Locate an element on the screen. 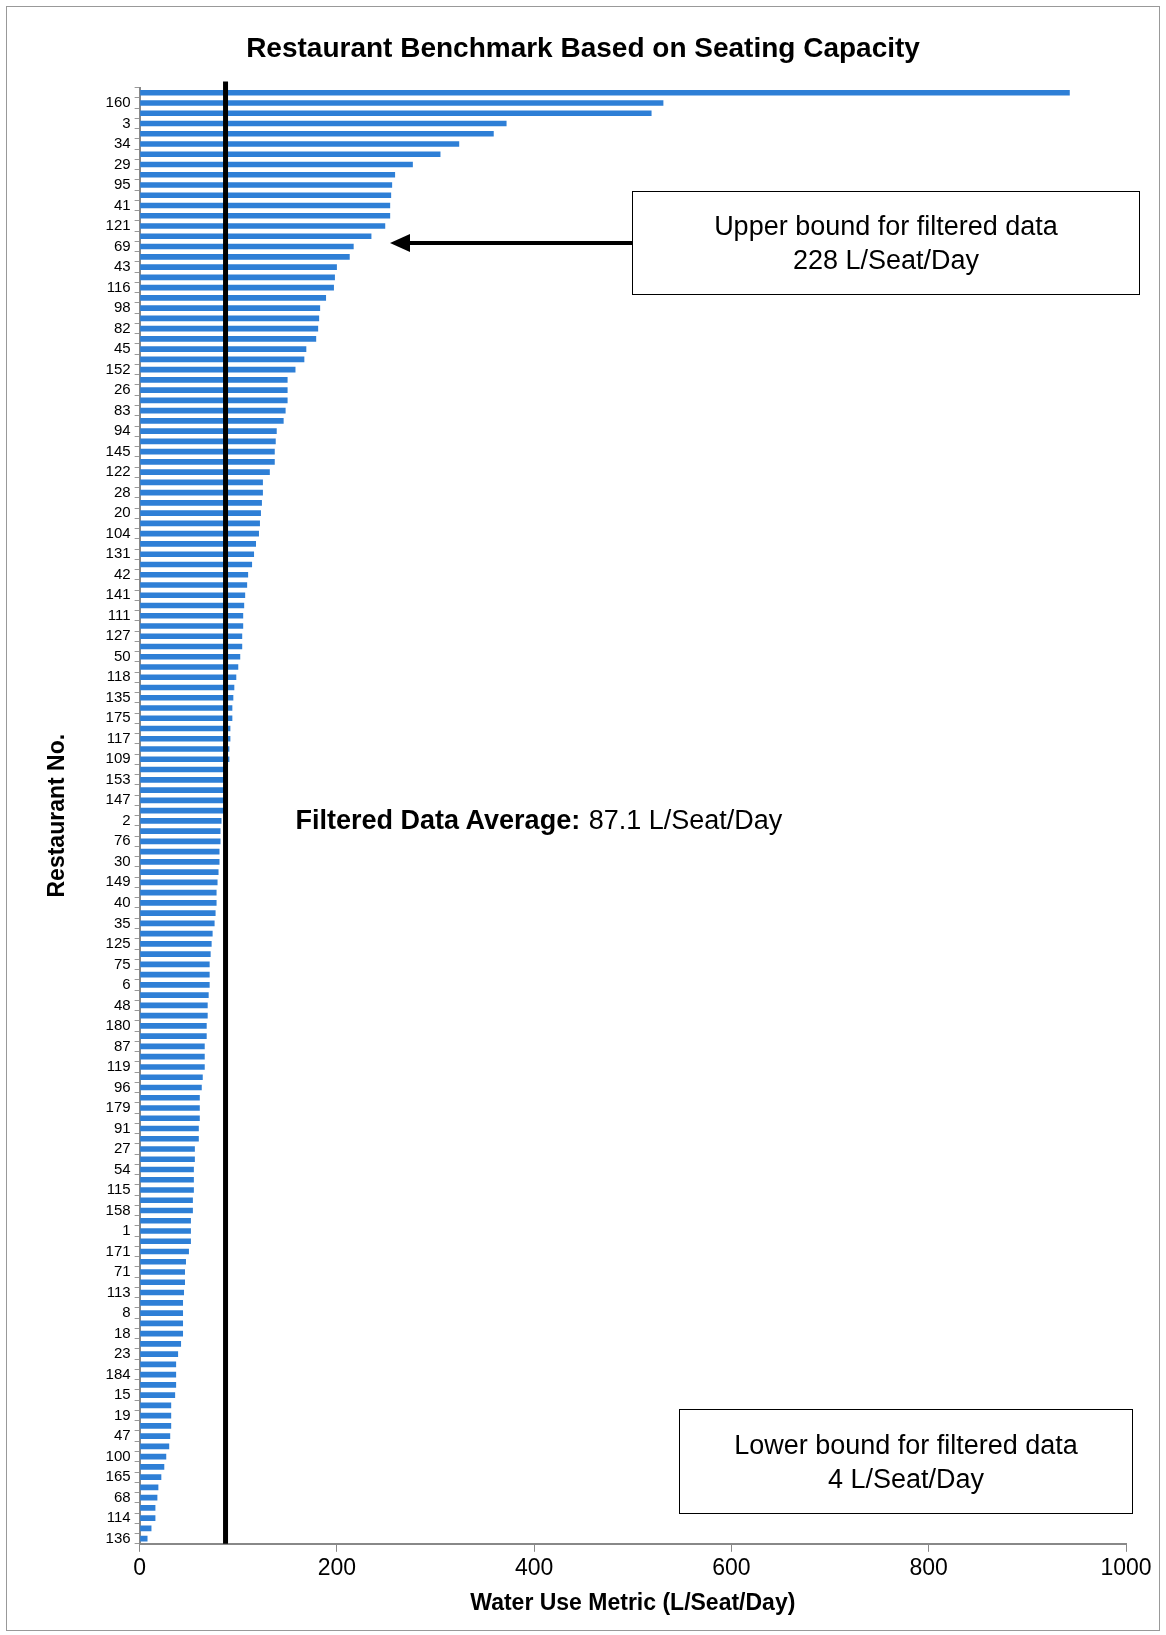 This screenshot has height=1635, width=1166. y-tick-label: 35 is located at coordinates (122, 922).